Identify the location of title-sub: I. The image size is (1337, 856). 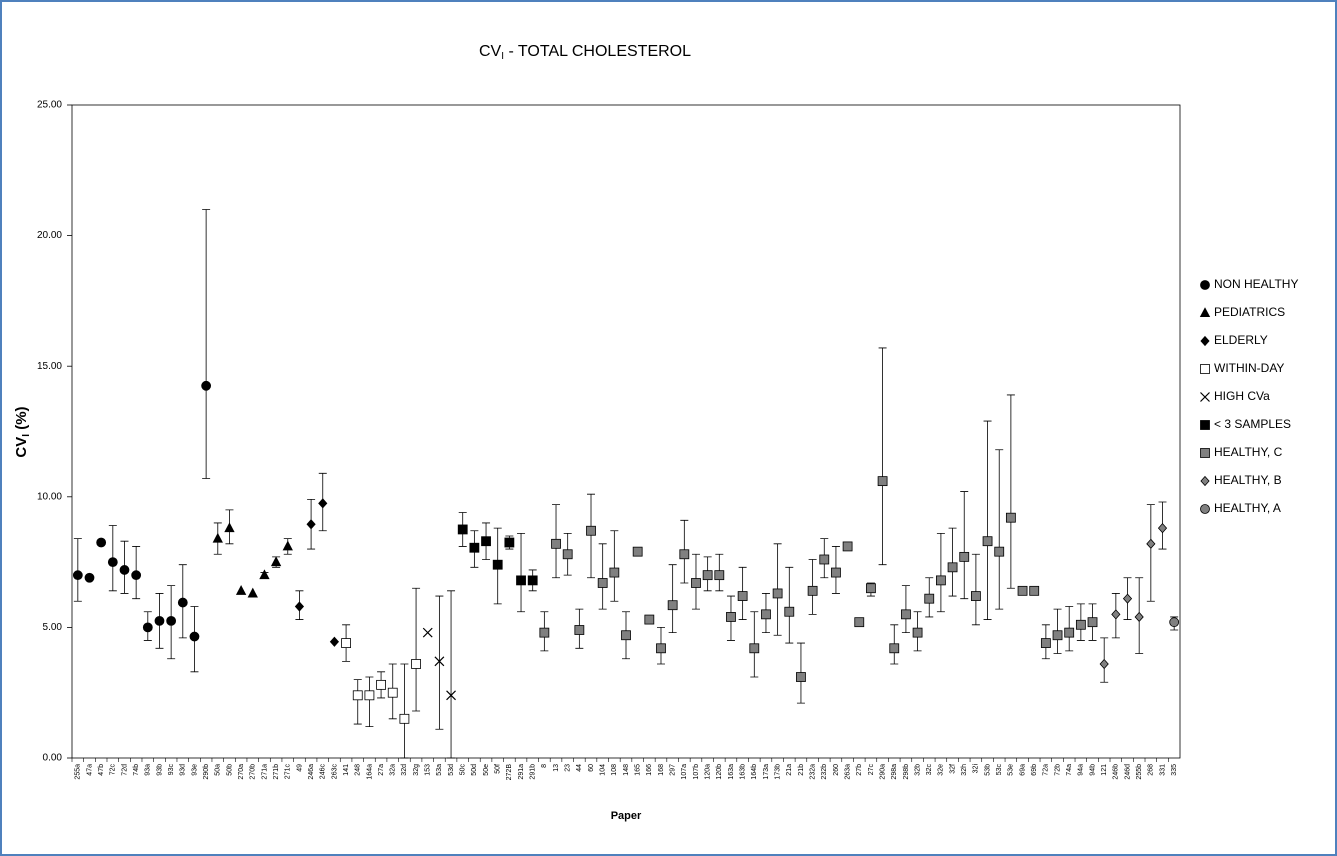
(502, 56).